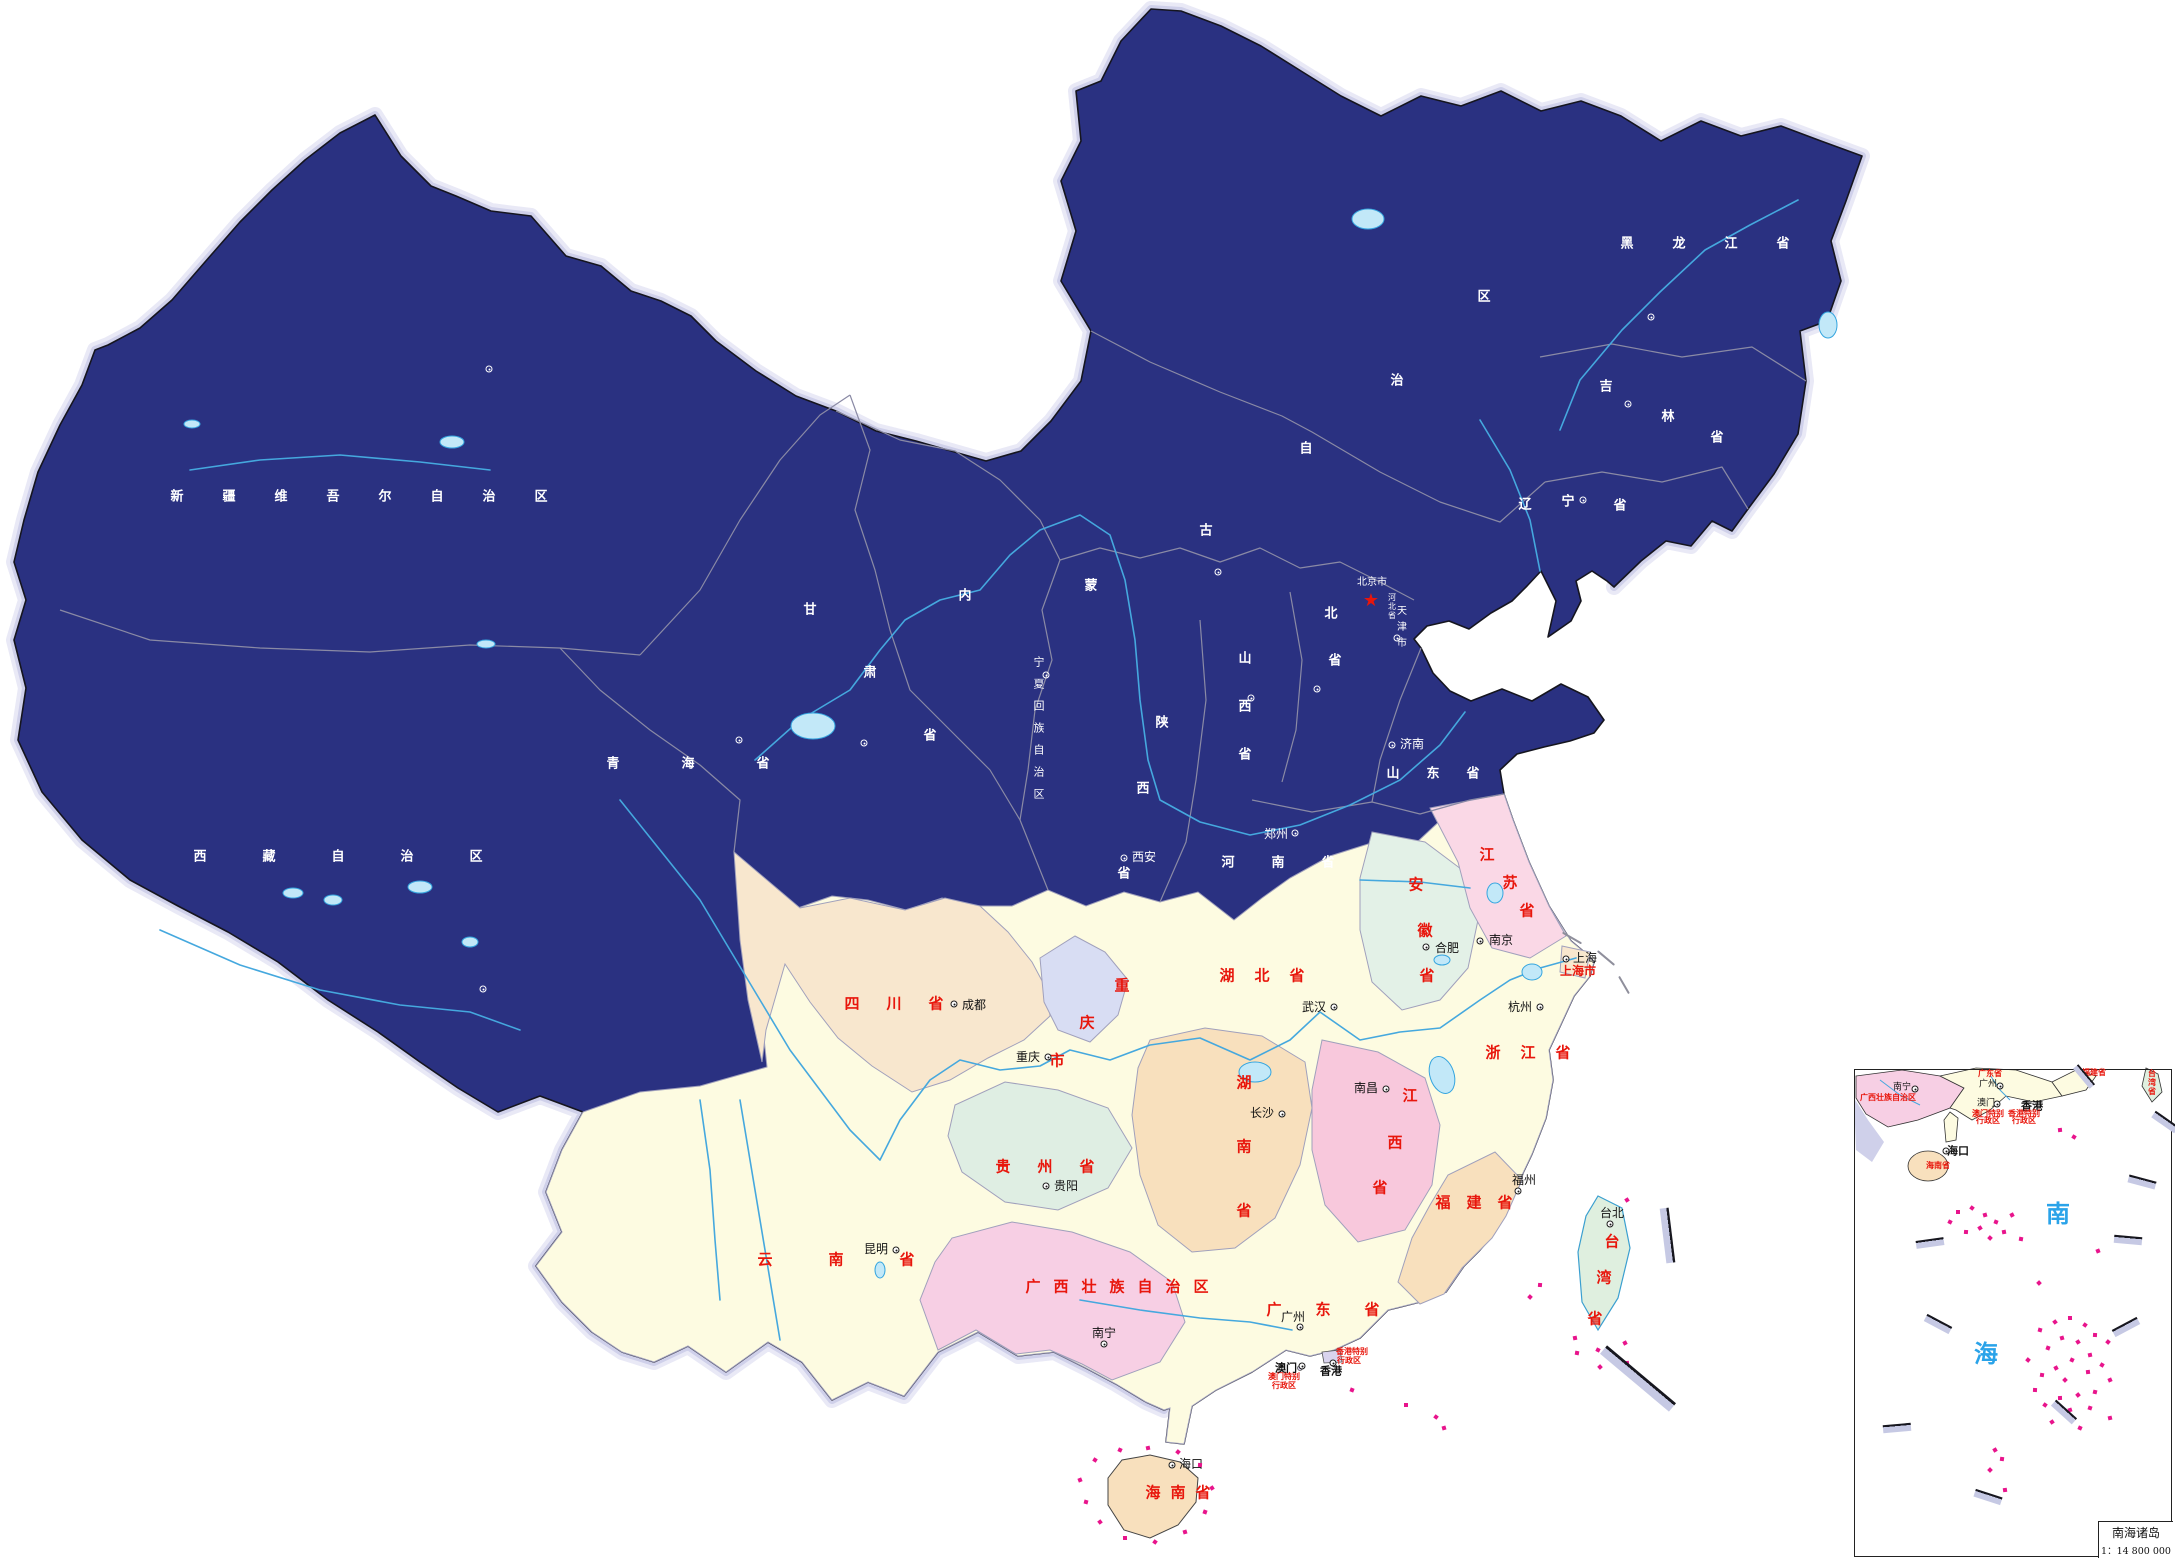 The image size is (2175, 1560). What do you see at coordinates (1153, 1496) in the screenshot?
I see `province-hainan` at bounding box center [1153, 1496].